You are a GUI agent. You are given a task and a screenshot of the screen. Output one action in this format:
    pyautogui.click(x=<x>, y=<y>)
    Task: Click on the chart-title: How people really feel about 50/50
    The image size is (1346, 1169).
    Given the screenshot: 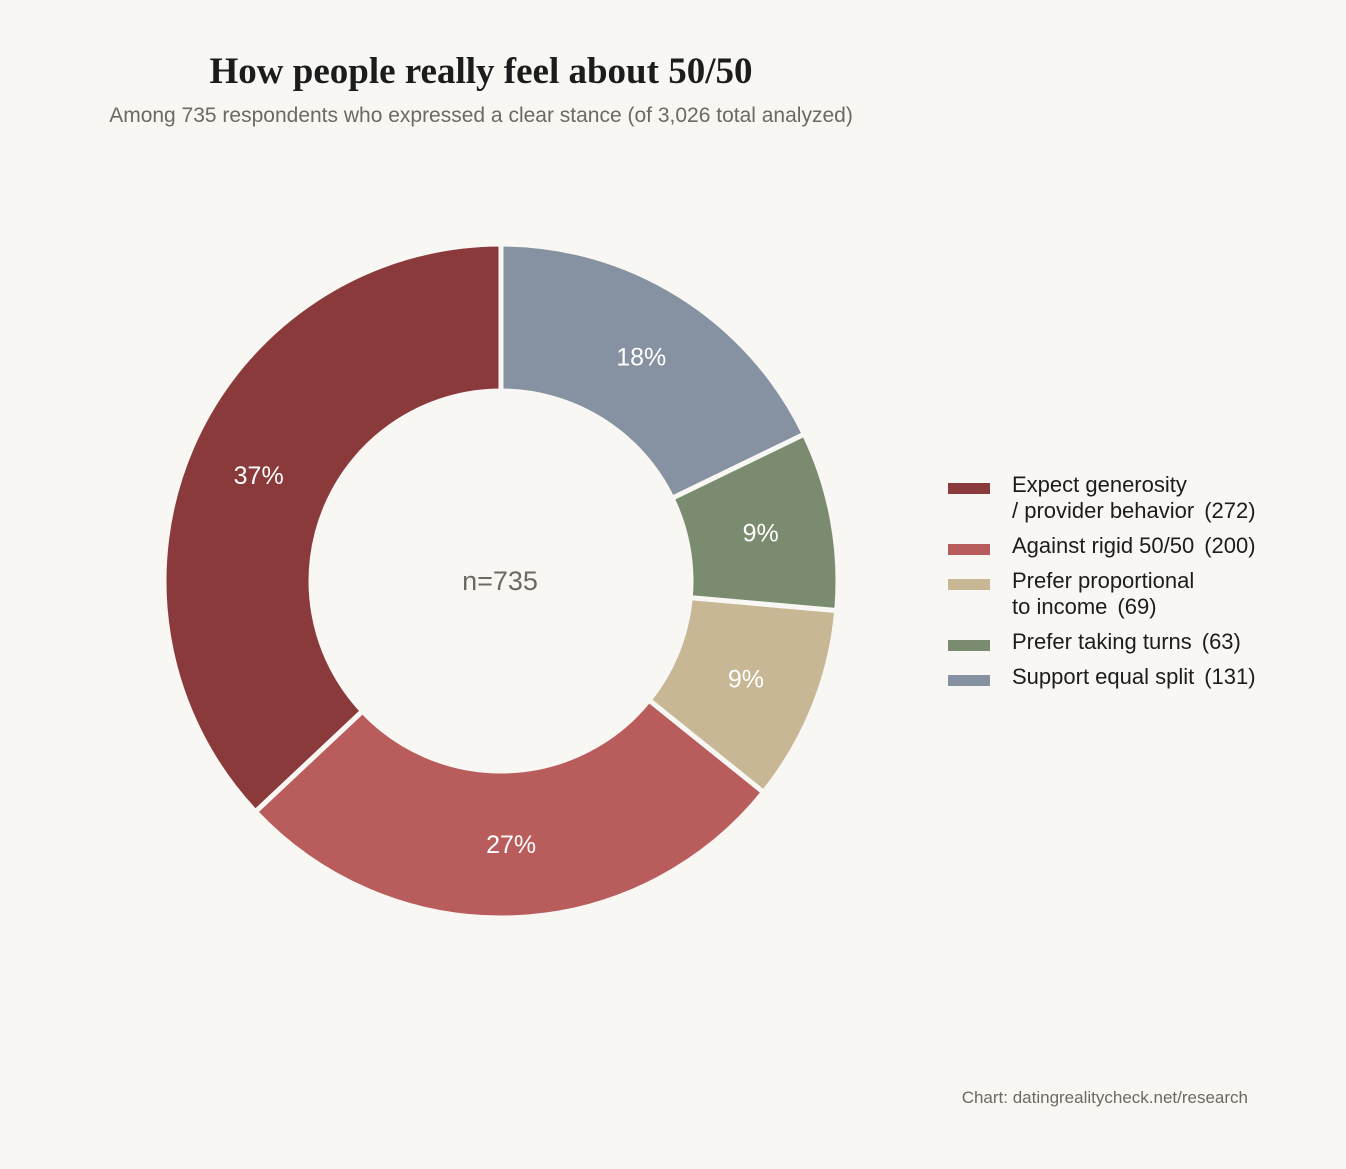 What is the action you would take?
    pyautogui.click(x=481, y=71)
    